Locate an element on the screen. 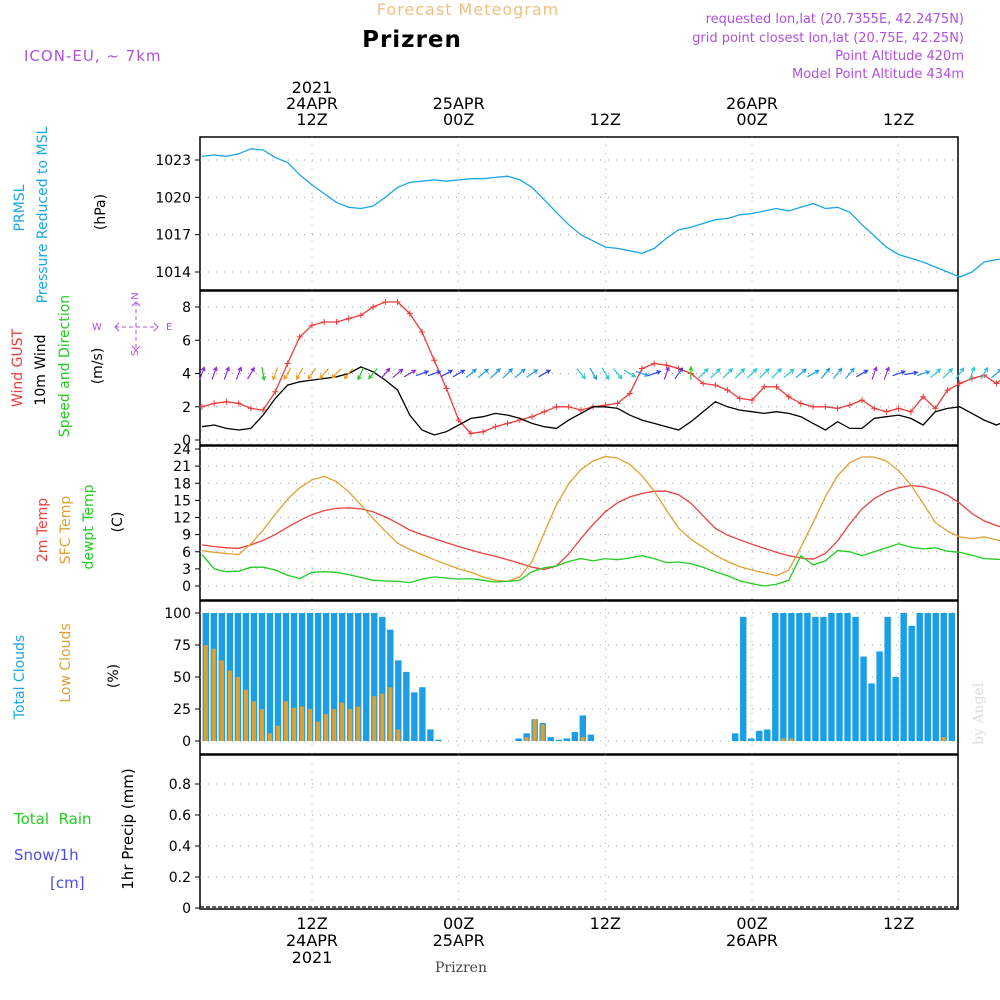  total-cloud-label: Total Clouds is located at coordinates (20, 677).